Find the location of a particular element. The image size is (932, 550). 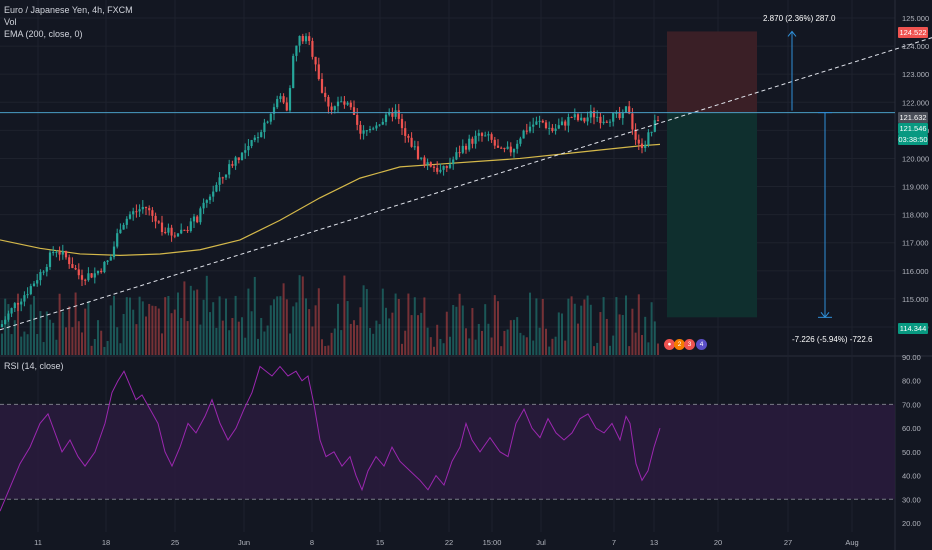

news-marker-icon: ● is located at coordinates (669, 344).